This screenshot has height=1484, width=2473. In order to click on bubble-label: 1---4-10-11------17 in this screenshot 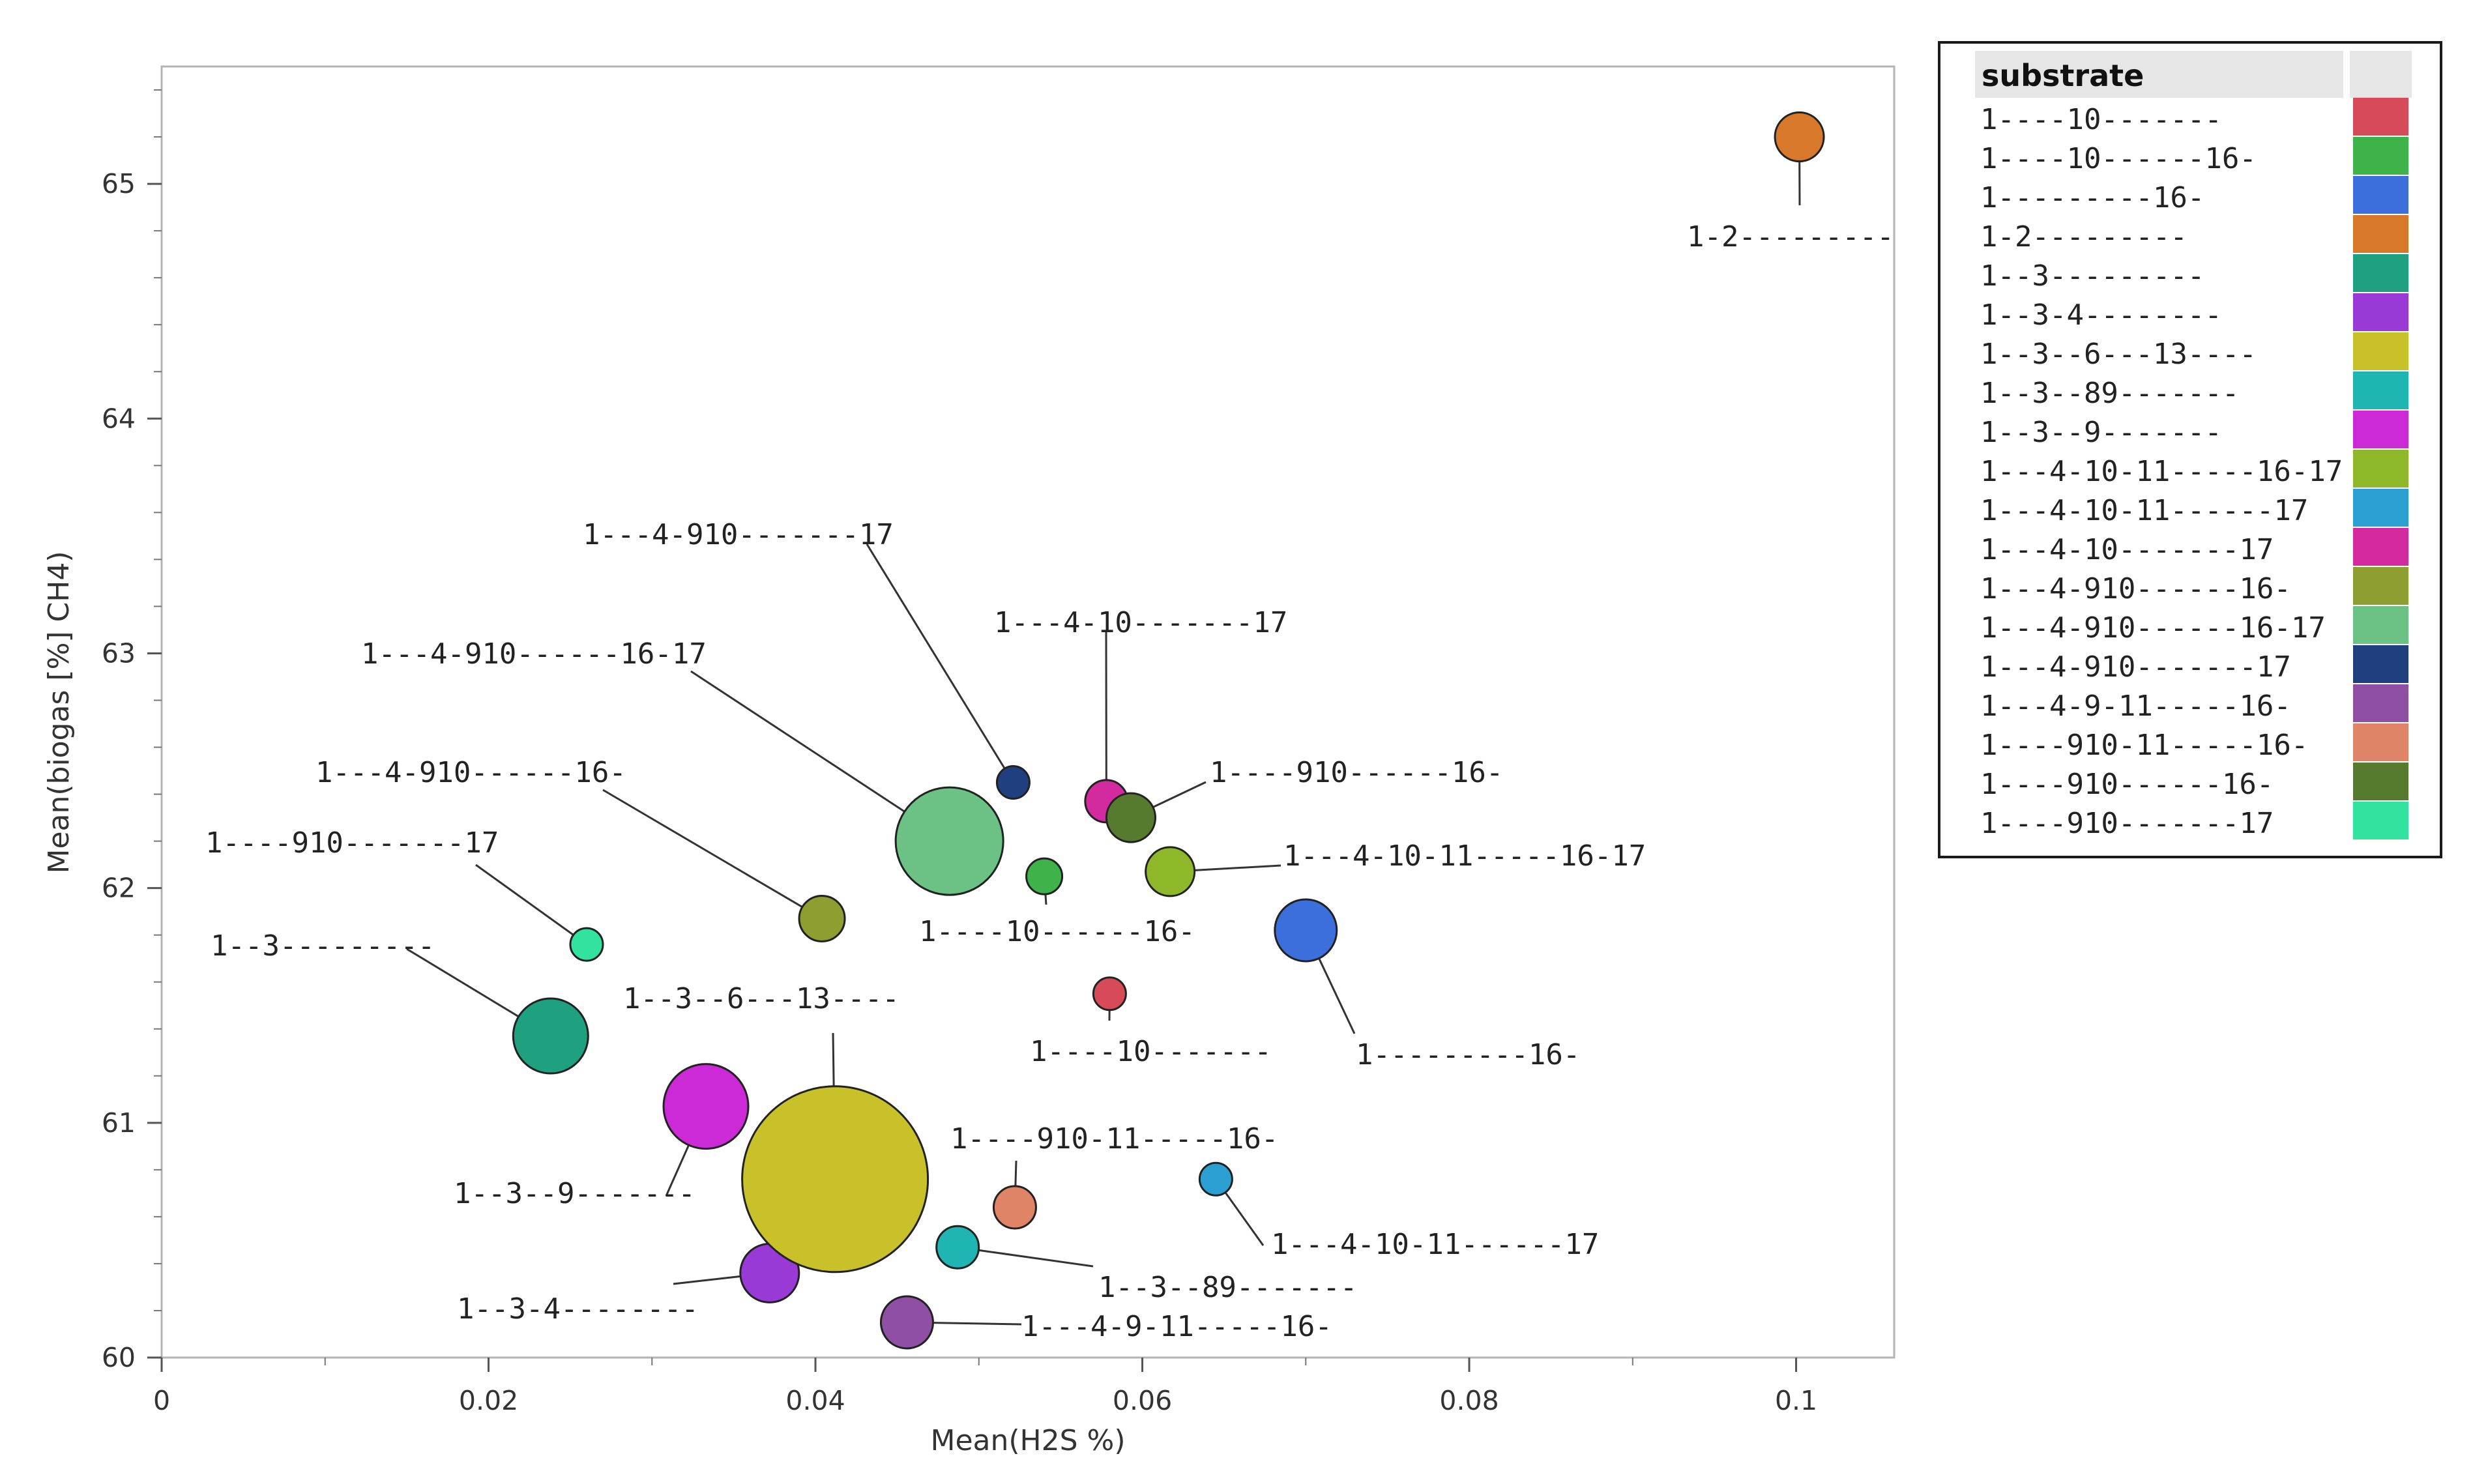, I will do `click(1435, 1244)`.